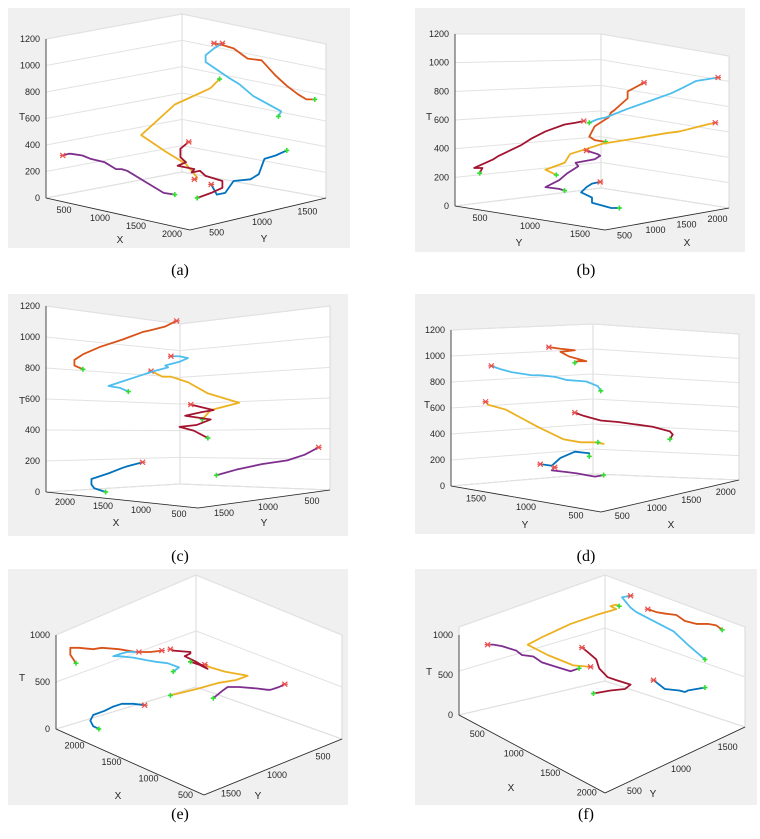 Image resolution: width=760 pixels, height=839 pixels. Describe the element at coordinates (148, 778) in the screenshot. I see `x-tick-label: 1000` at that location.